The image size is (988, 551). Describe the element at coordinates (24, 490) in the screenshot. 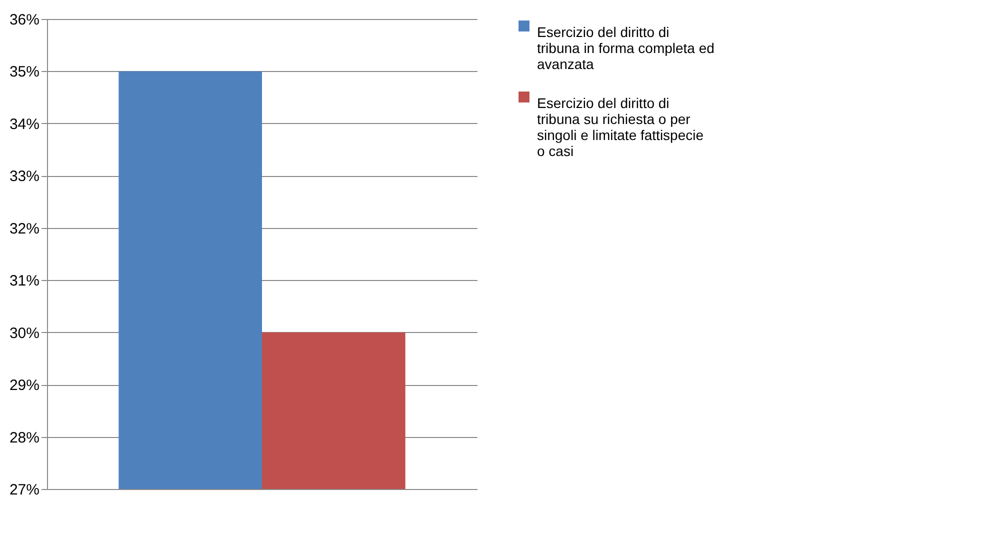

I see `y-tick-label: 27%` at that location.